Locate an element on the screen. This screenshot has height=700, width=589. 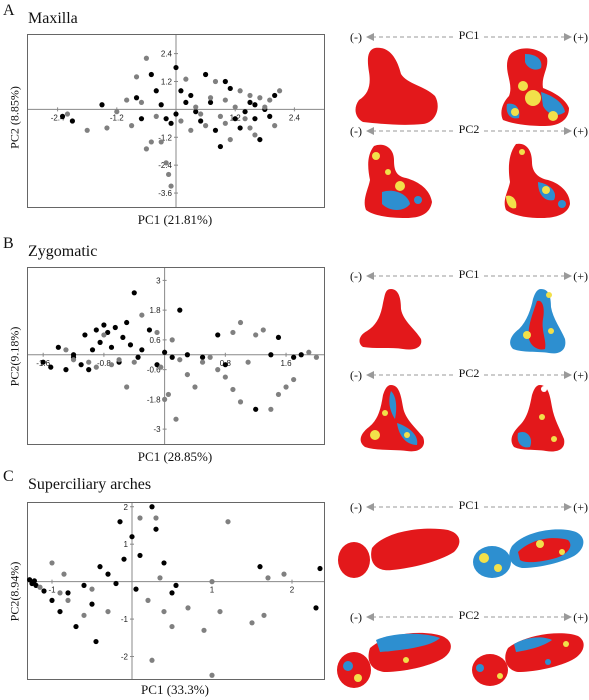
zygomatic-pc2-minus-shape is located at coordinates (392, 418).